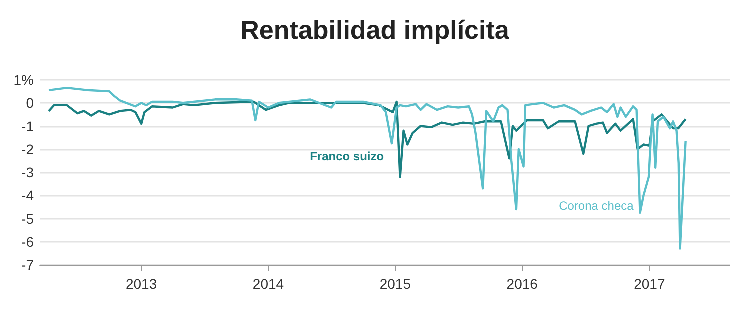 The image size is (750, 333). Describe the element at coordinates (30, 103) in the screenshot. I see `y-tick-label: 0` at that location.